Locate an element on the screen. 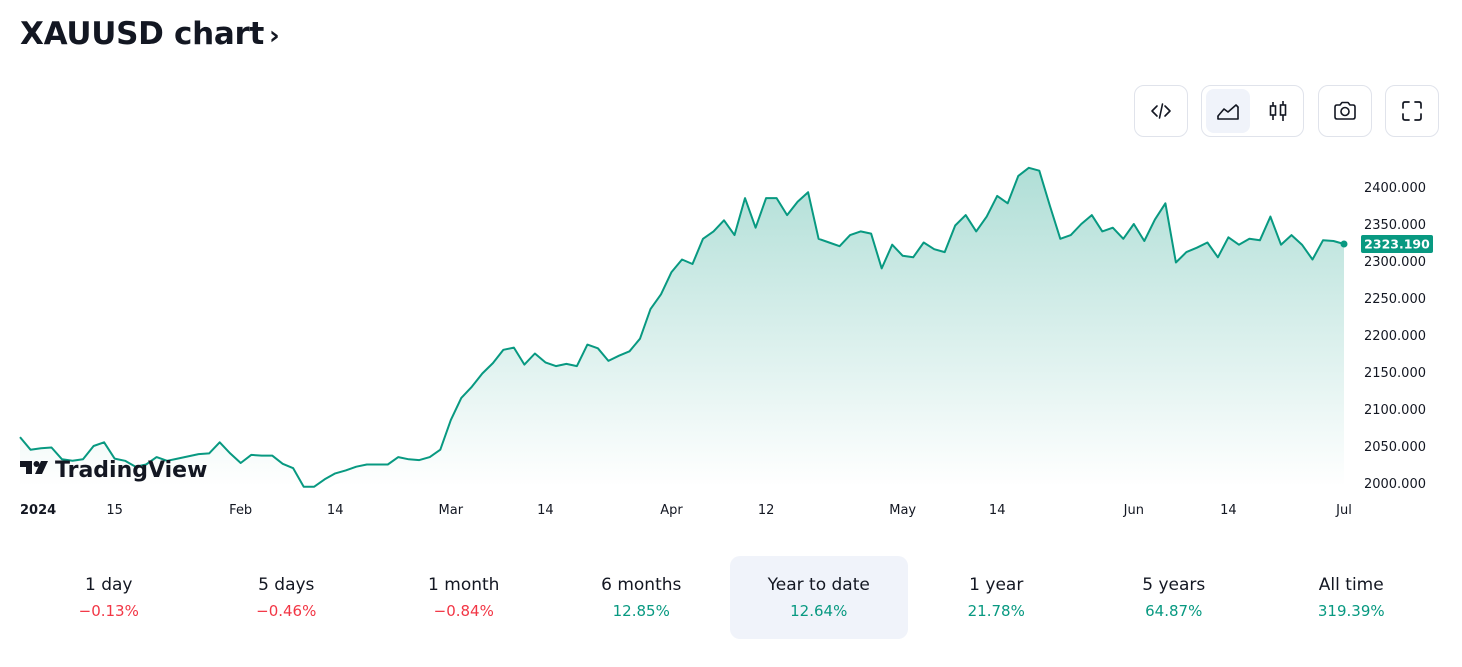  page-title: XAUUSD chart is located at coordinates (142, 34).